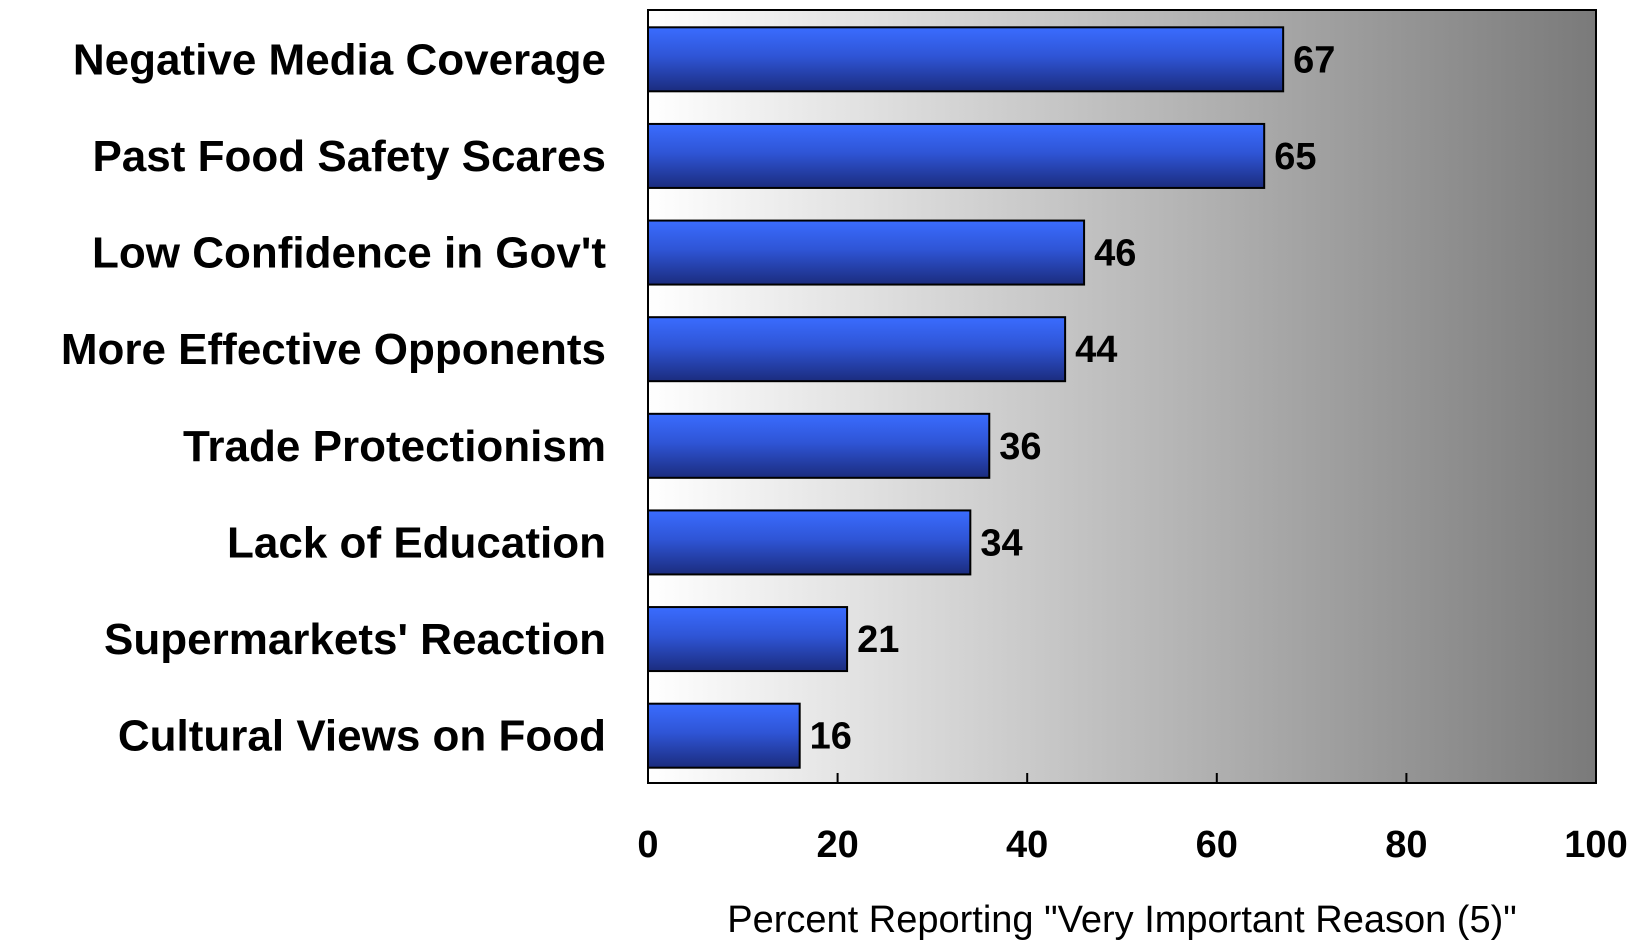  What do you see at coordinates (349, 253) in the screenshot?
I see `category-label: Low Confidence in Gov't` at bounding box center [349, 253].